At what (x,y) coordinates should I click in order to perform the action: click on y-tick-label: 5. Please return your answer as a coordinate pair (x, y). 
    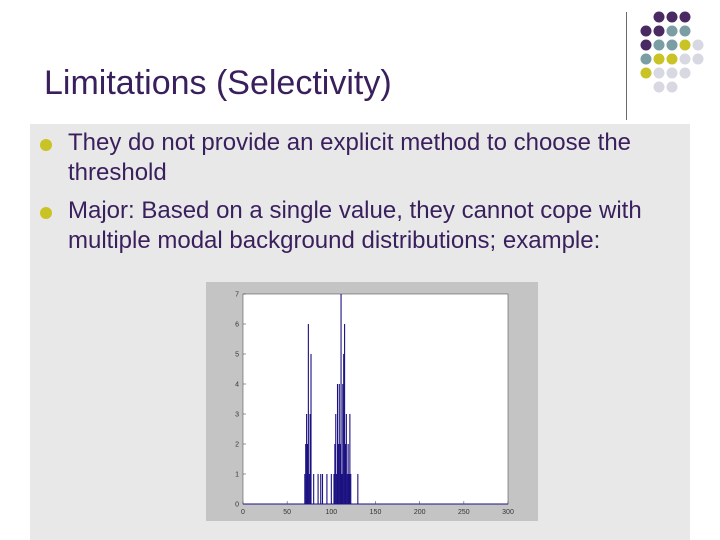
    Looking at the image, I should click on (237, 355).